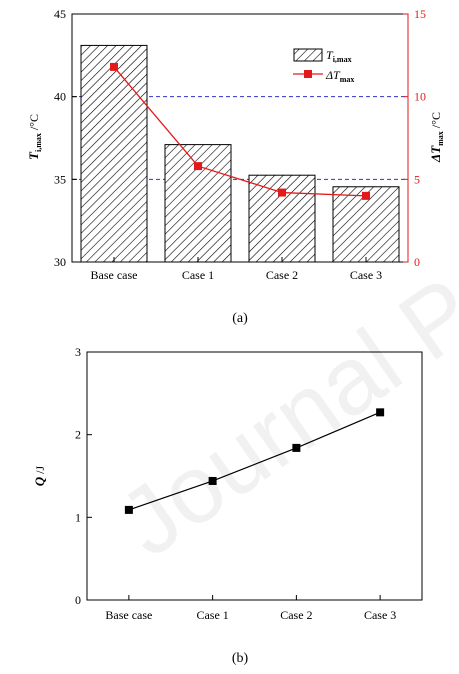 The image size is (459, 674). Describe the element at coordinates (78, 435) in the screenshot. I see `y-tick-label: 2` at that location.